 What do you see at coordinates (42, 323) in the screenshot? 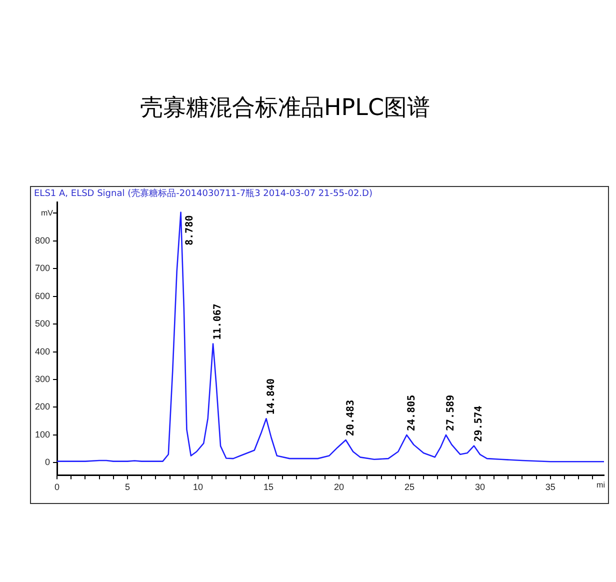
I see `y-tick-label: 500` at bounding box center [42, 323].